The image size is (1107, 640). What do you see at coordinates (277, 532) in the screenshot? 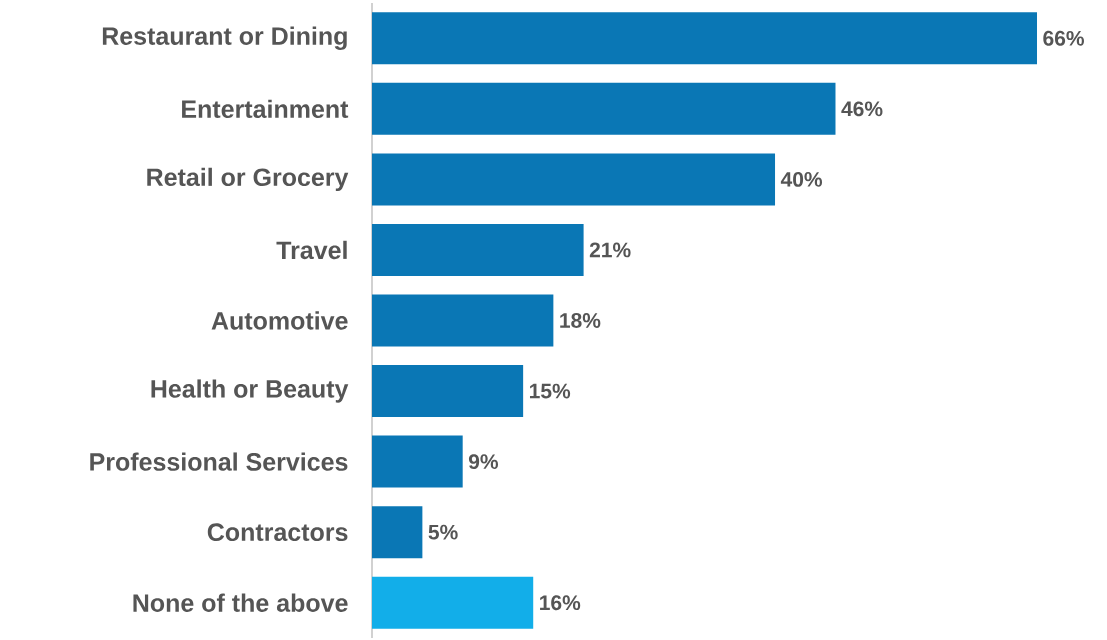
I see `y-tick-label: Contractors` at bounding box center [277, 532].